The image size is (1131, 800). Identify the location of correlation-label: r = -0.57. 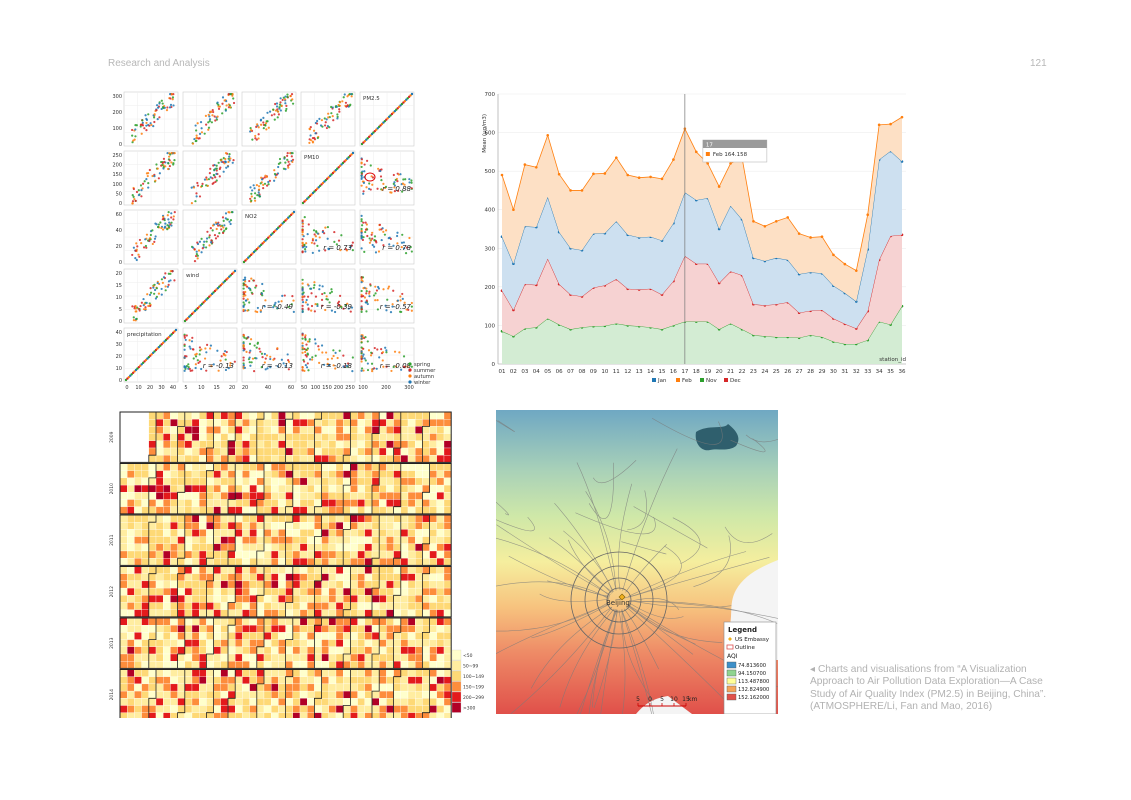
(396, 307).